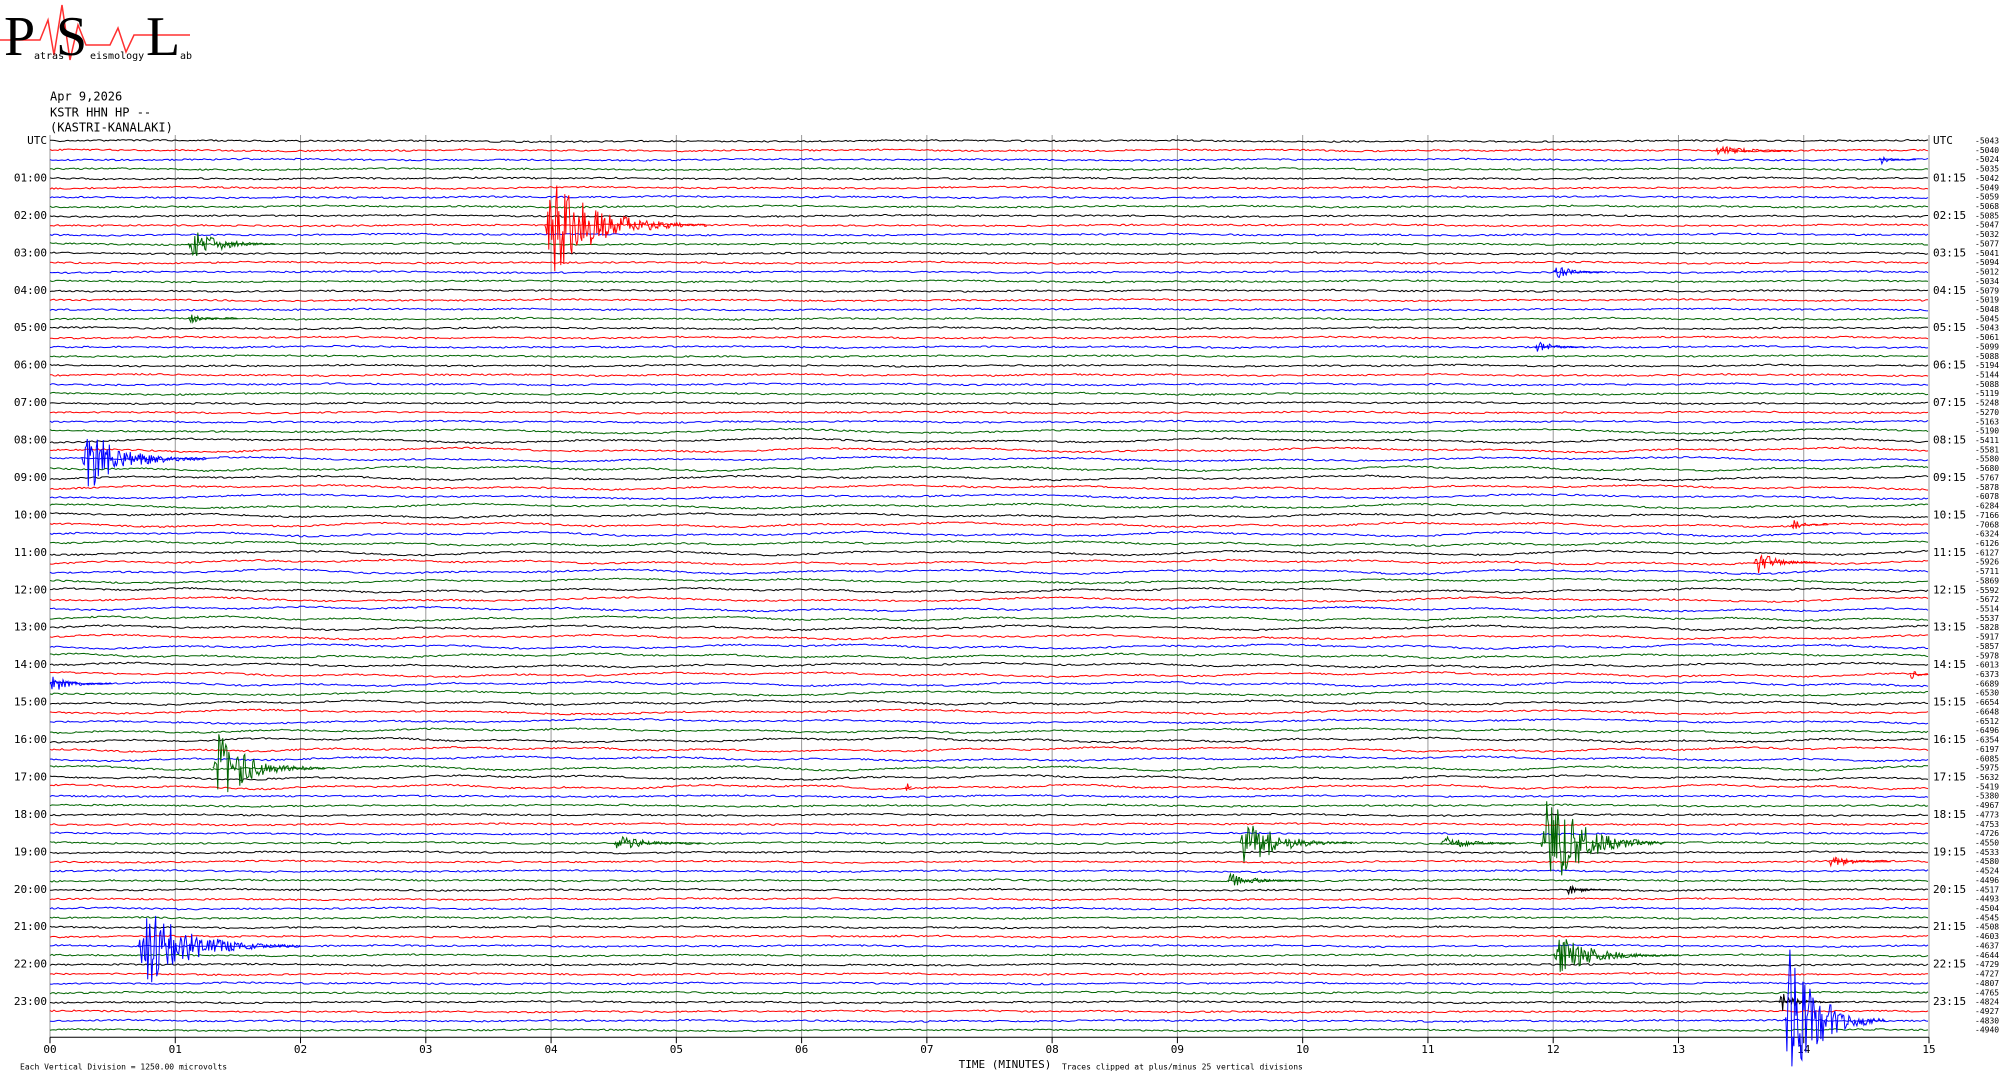 This screenshot has height=1080, width=2010. What do you see at coordinates (1987, 683) in the screenshot?
I see `offset-label: -6689` at bounding box center [1987, 683].